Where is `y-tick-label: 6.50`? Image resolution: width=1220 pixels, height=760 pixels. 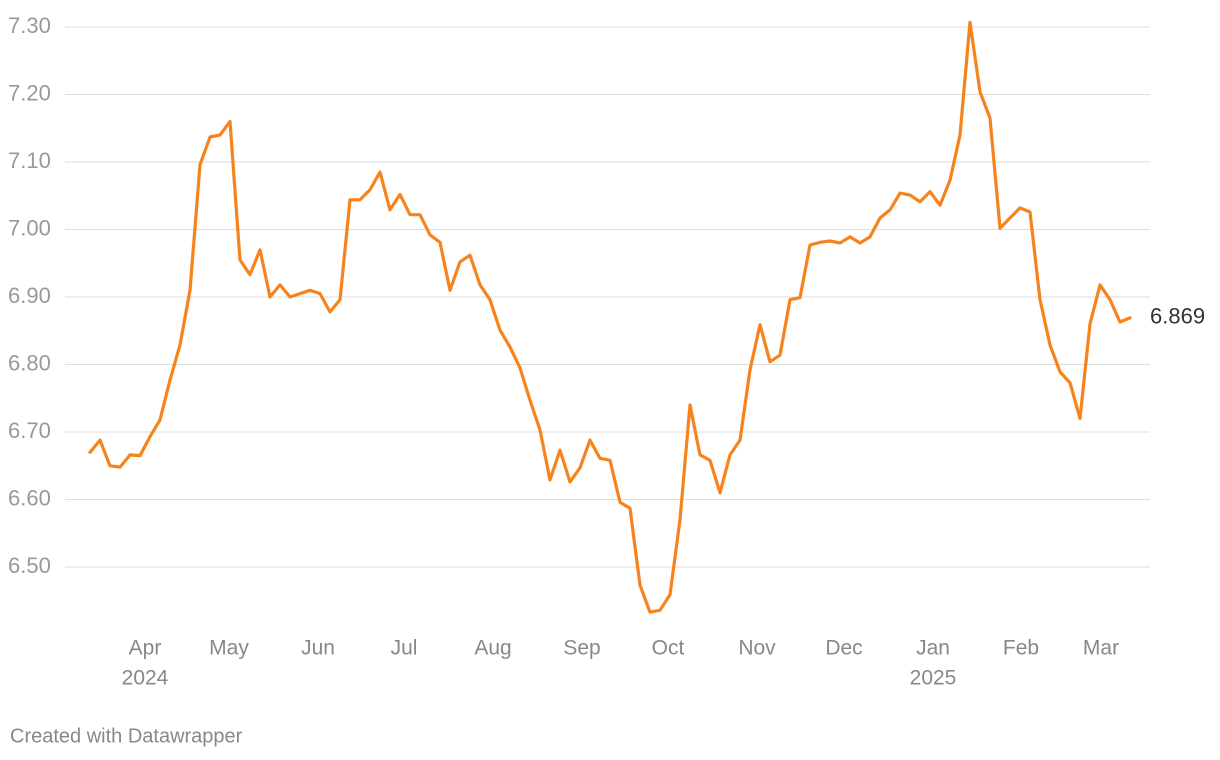 y-tick-label: 6.50 is located at coordinates (29, 565).